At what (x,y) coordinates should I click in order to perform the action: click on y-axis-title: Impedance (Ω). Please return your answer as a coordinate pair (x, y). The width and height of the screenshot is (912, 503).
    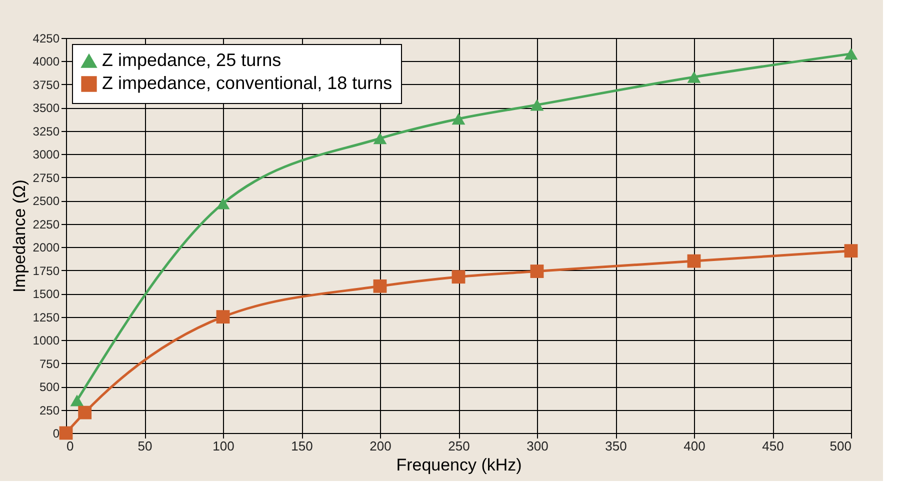
    Looking at the image, I should click on (19, 236).